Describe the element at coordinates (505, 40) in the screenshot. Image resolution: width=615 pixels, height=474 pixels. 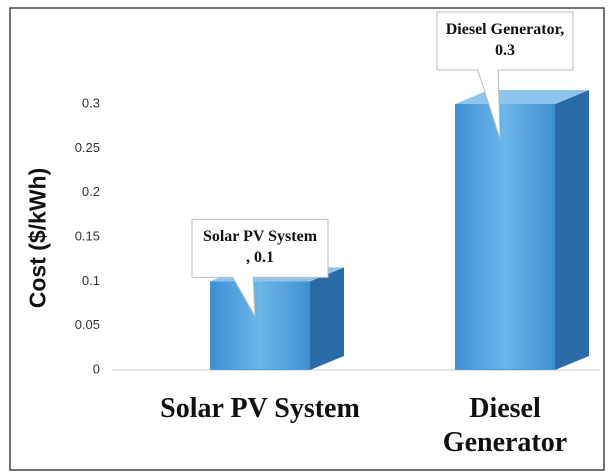
I see `data-label: Diesel Generator, 0.3` at that location.